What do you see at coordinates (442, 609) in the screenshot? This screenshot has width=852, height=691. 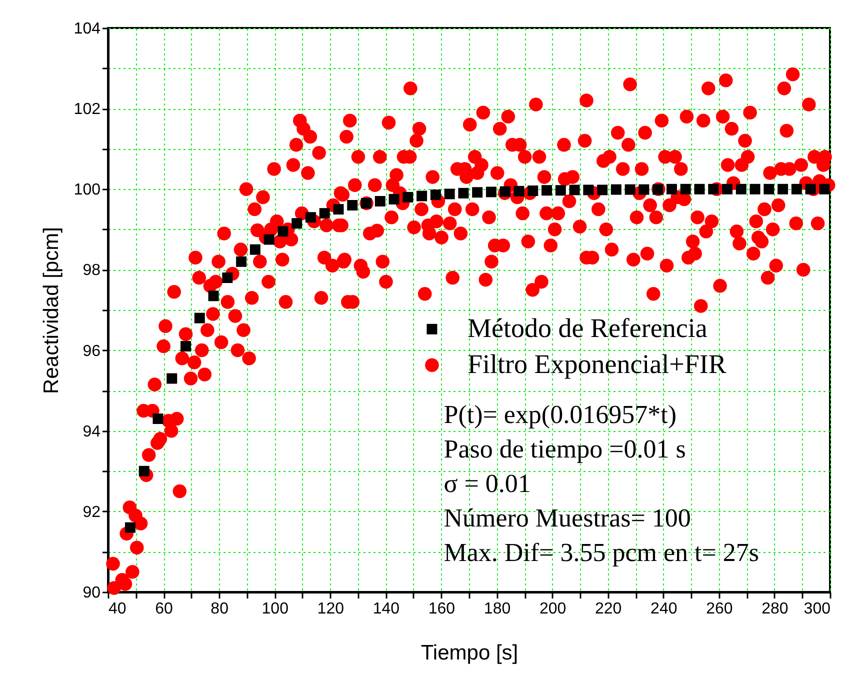 I see `x-tick-label: 160` at bounding box center [442, 609].